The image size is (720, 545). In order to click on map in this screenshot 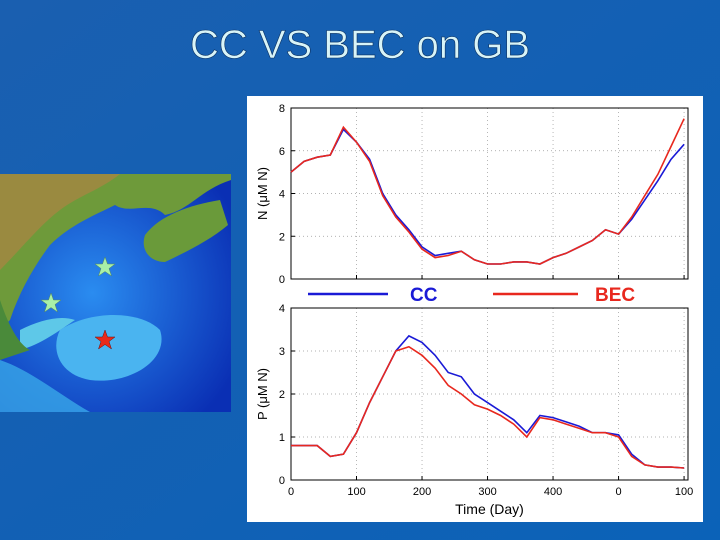, I will do `click(115, 293)`.